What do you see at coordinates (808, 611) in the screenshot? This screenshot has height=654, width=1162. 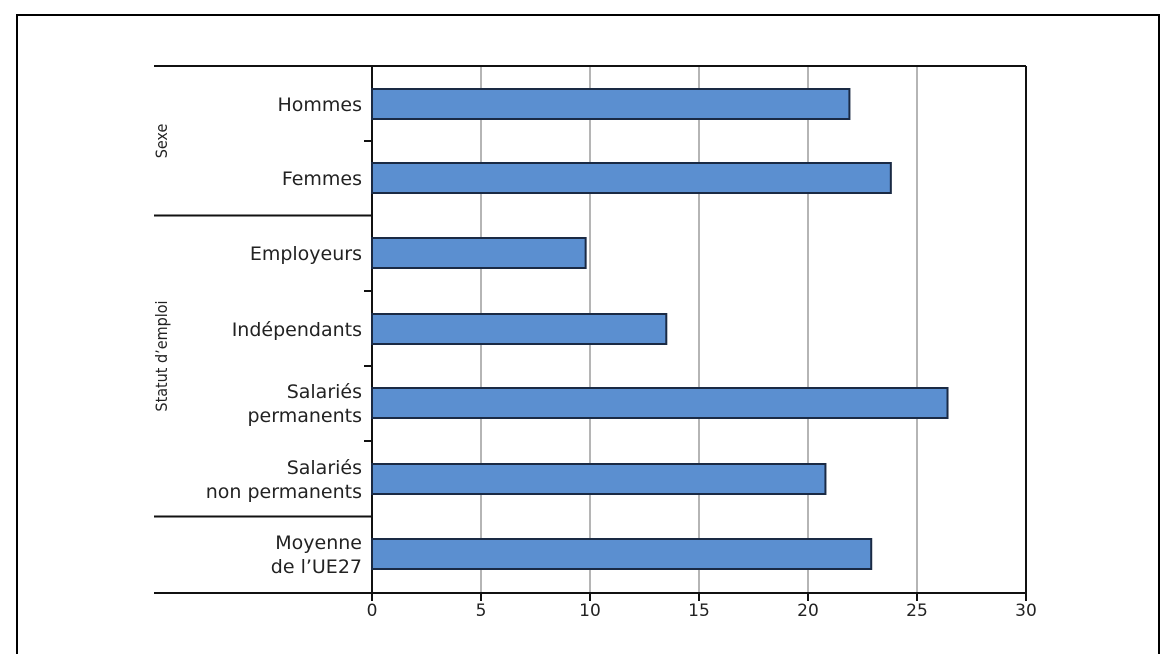 I see `x-tick-label: 20` at bounding box center [808, 611].